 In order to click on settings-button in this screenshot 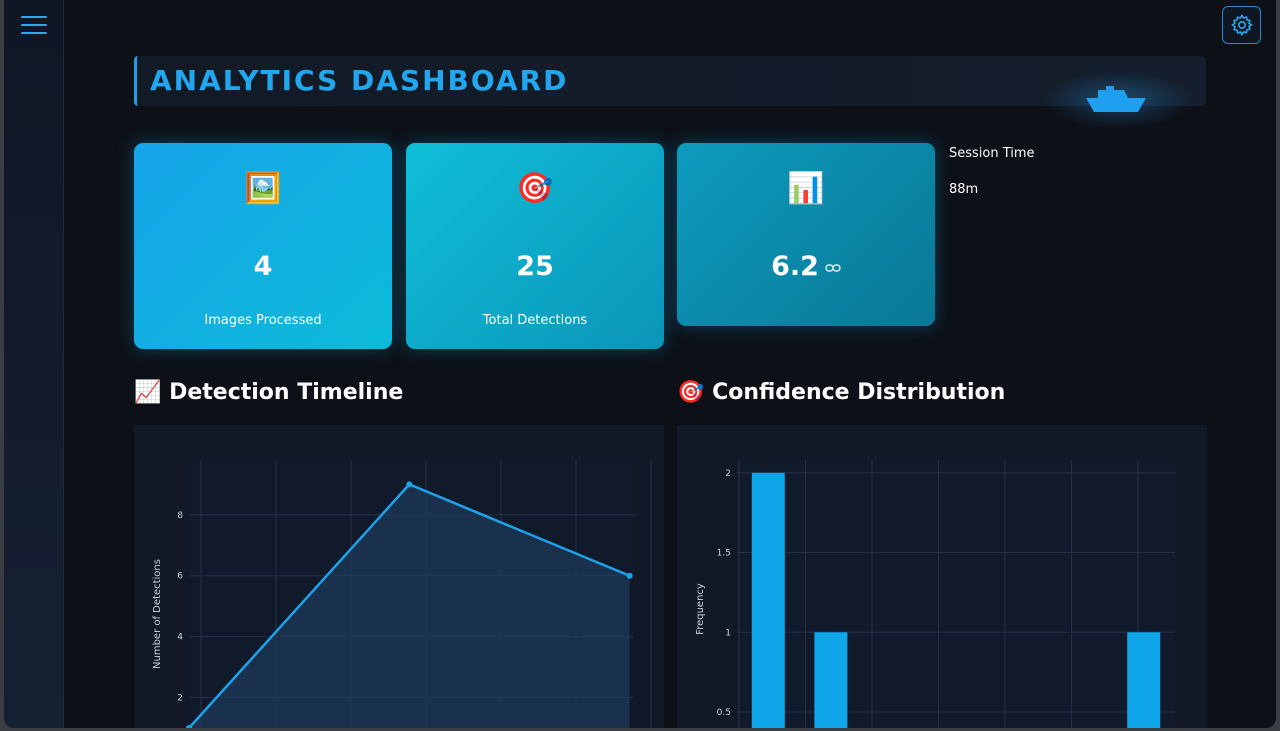, I will do `click(1241, 25)`.